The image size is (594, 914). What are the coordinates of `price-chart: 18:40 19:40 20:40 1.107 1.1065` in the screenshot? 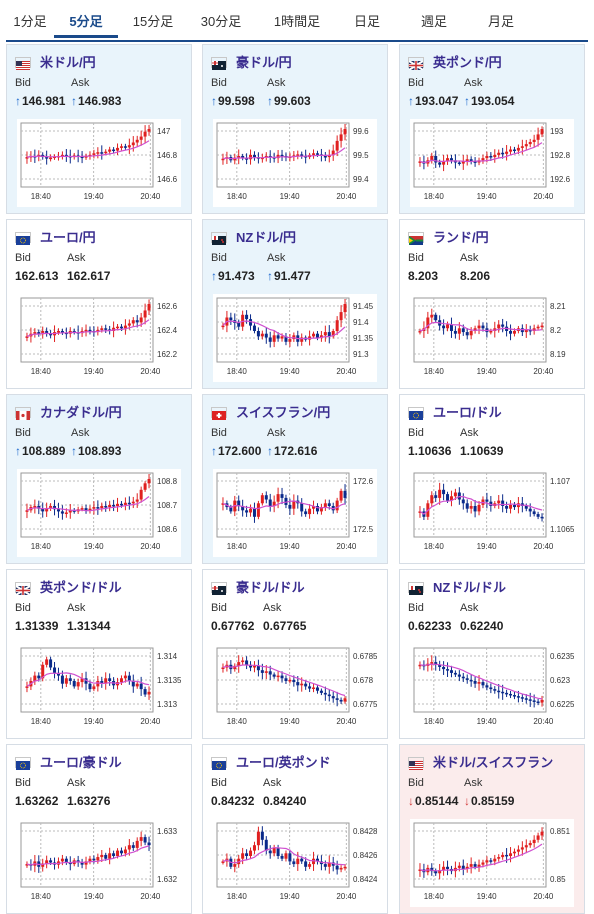 It's located at (492, 513).